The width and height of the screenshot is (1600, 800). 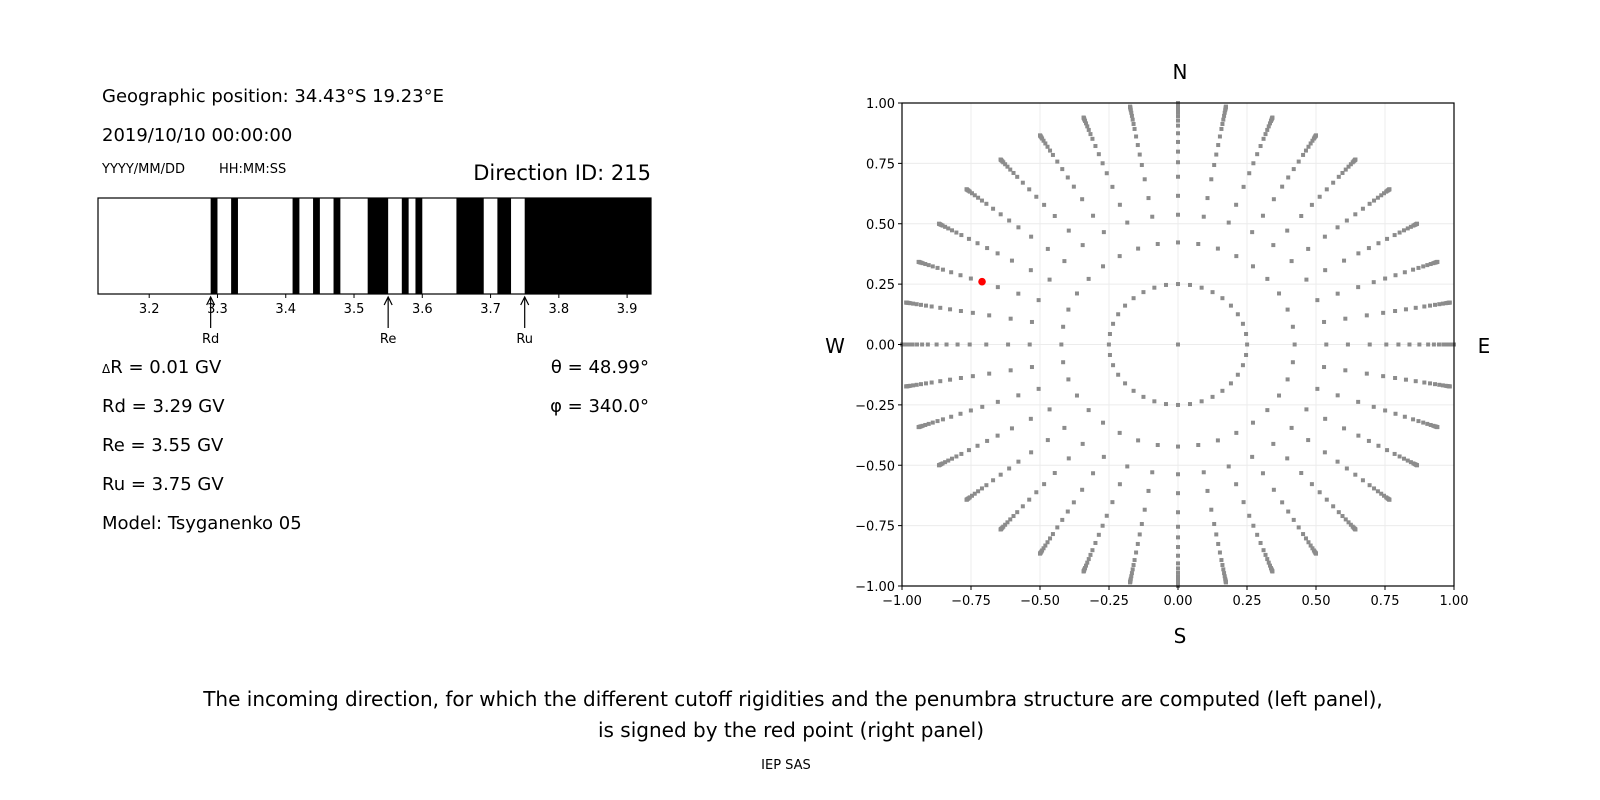 What do you see at coordinates (880, 346) in the screenshot?
I see `y-tick-label: 0.00` at bounding box center [880, 346].